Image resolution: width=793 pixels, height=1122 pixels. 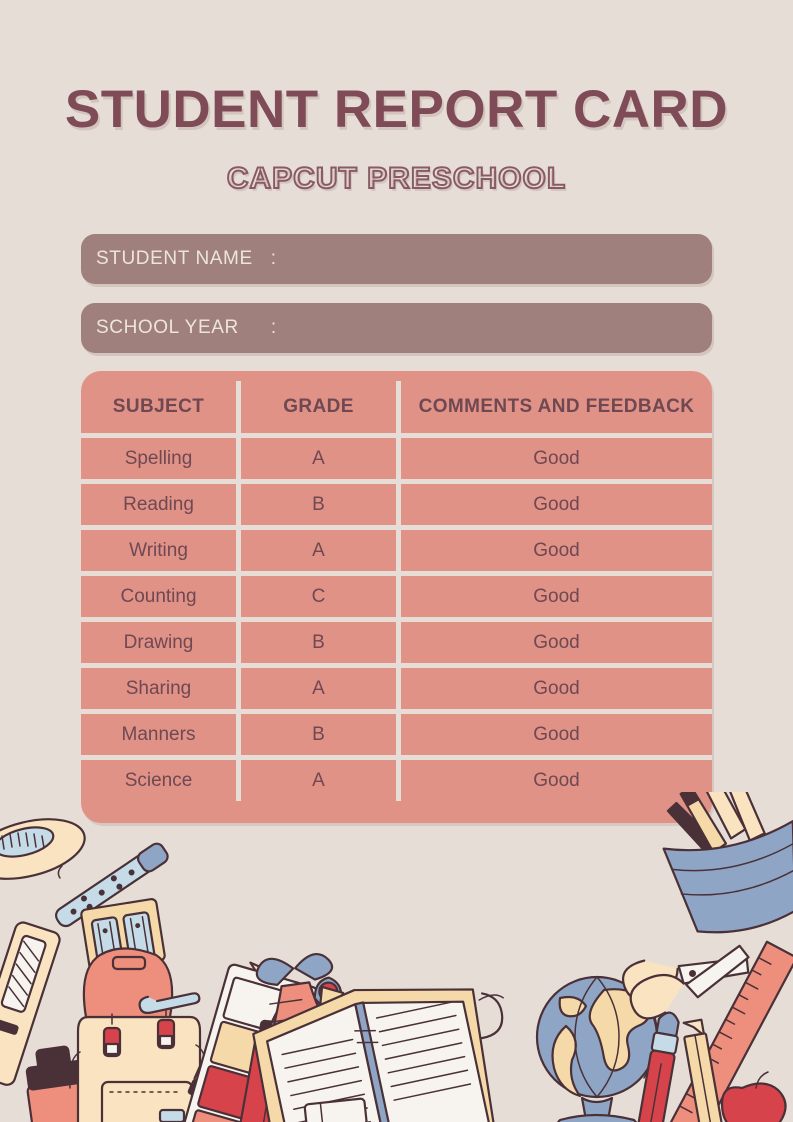 What do you see at coordinates (356, 1071) in the screenshot?
I see `crayon-illustration` at bounding box center [356, 1071].